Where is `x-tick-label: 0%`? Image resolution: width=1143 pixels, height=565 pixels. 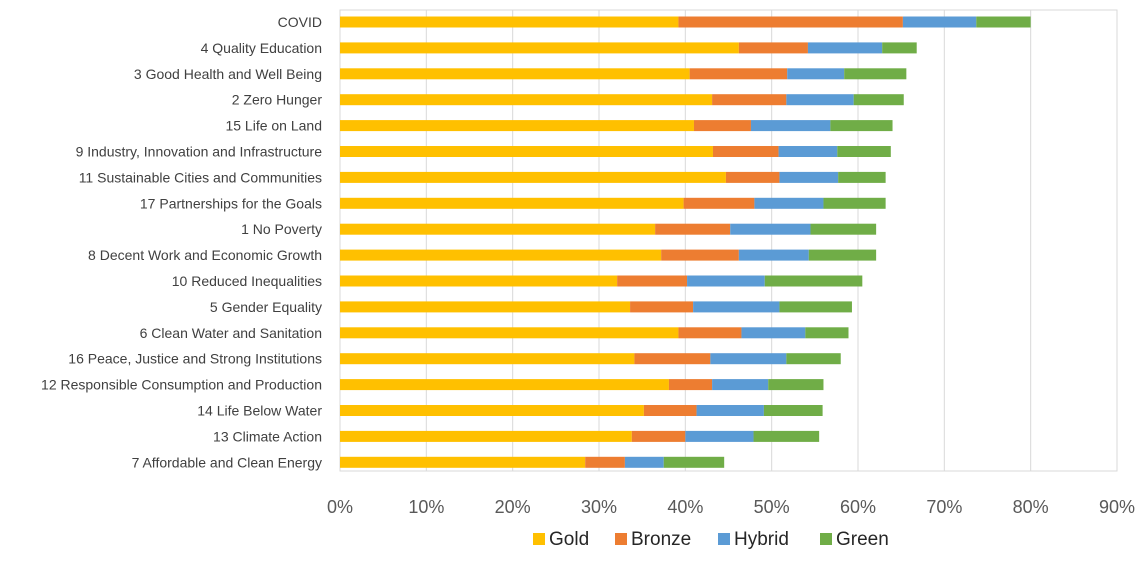 x-tick-label: 0% is located at coordinates (340, 507).